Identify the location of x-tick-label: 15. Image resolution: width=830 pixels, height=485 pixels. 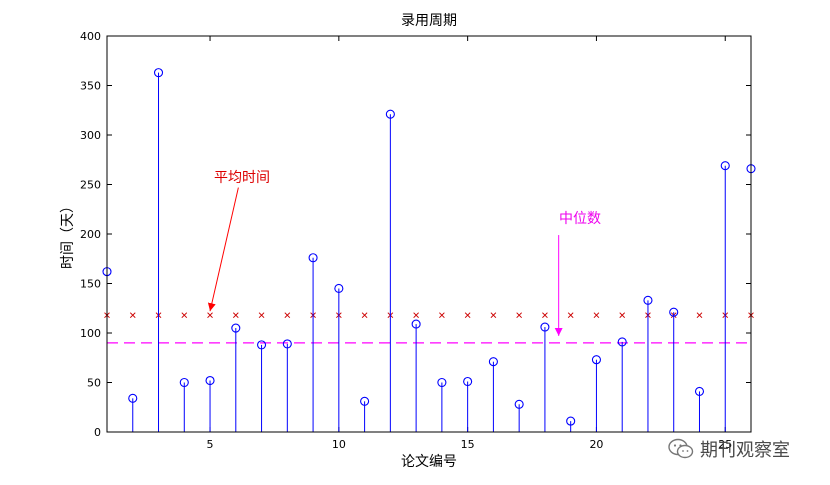
(468, 444).